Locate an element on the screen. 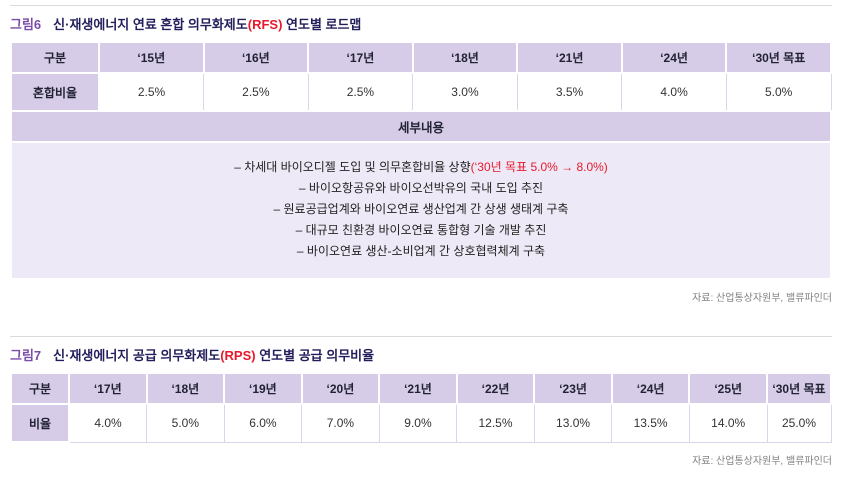  details-line: – 원료공급업계와 바이오연료 생산업계 간 상생 생태계 구축 is located at coordinates (421, 209).